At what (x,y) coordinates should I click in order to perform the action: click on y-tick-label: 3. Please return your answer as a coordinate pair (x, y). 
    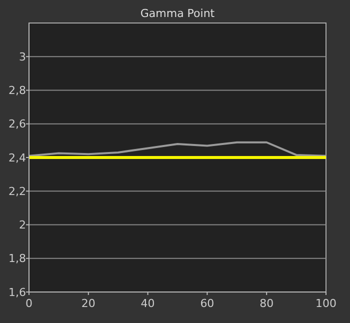
    Looking at the image, I should click on (22, 57).